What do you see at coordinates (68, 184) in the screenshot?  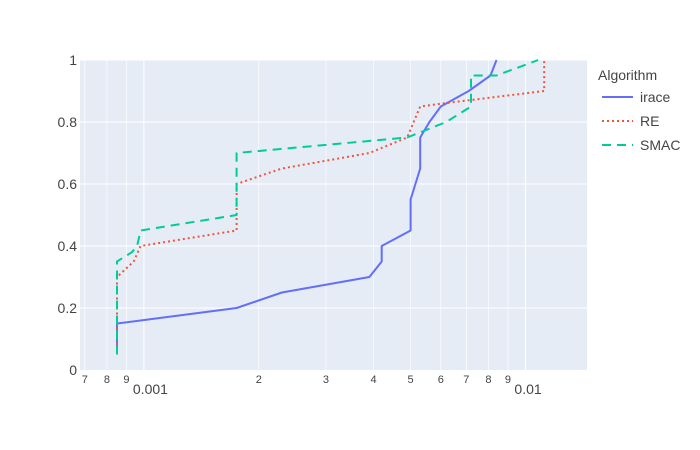 I see `y-tick-label: 0.6` at bounding box center [68, 184].